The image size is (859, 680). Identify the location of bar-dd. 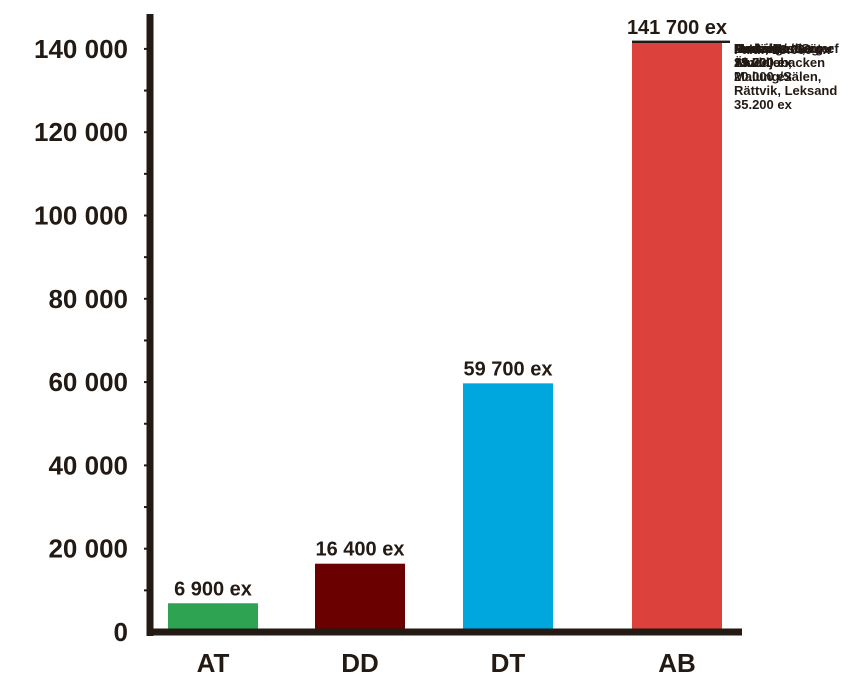
(360, 597).